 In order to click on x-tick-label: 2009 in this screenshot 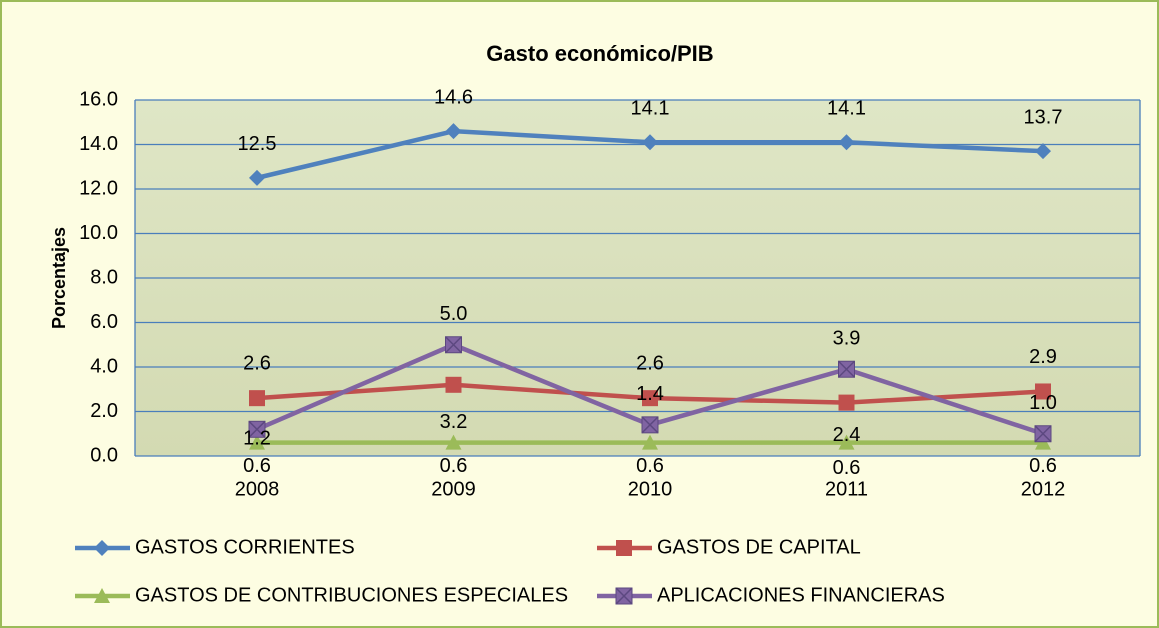, I will do `click(453, 489)`.